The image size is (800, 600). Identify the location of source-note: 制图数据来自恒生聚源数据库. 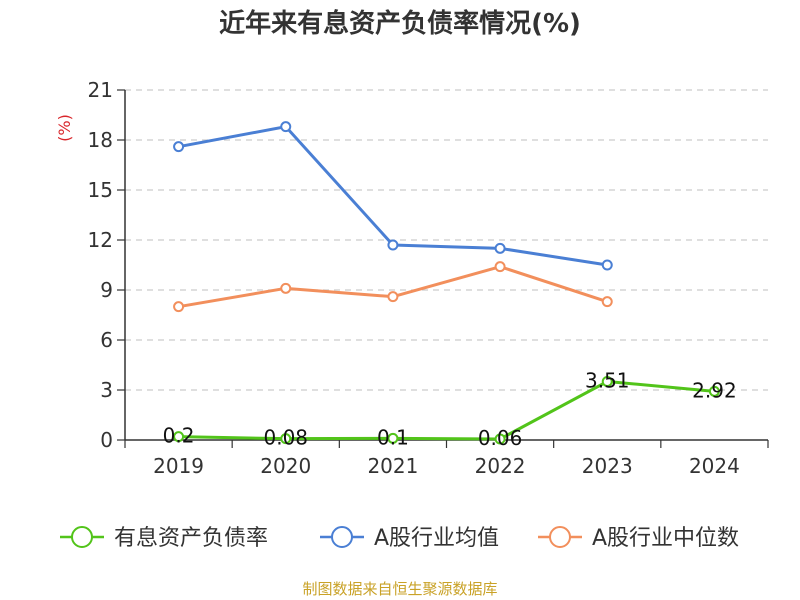
(399, 589).